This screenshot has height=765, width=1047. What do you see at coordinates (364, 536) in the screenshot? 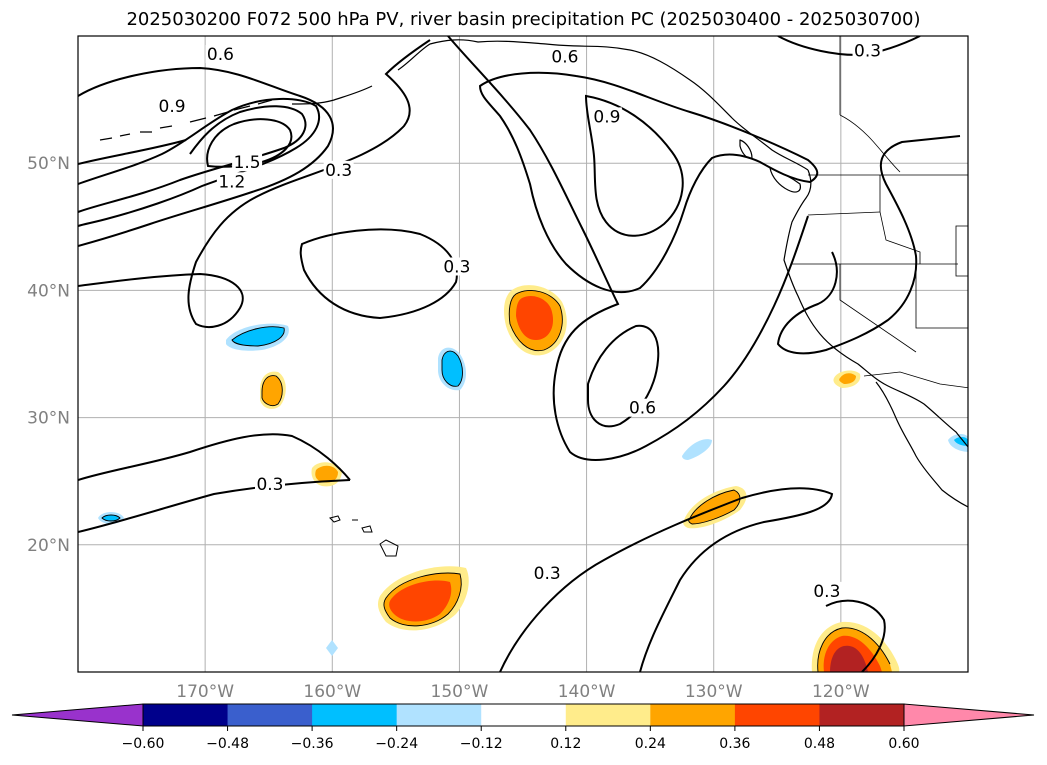
I see `hawaiian-islands` at bounding box center [364, 536].